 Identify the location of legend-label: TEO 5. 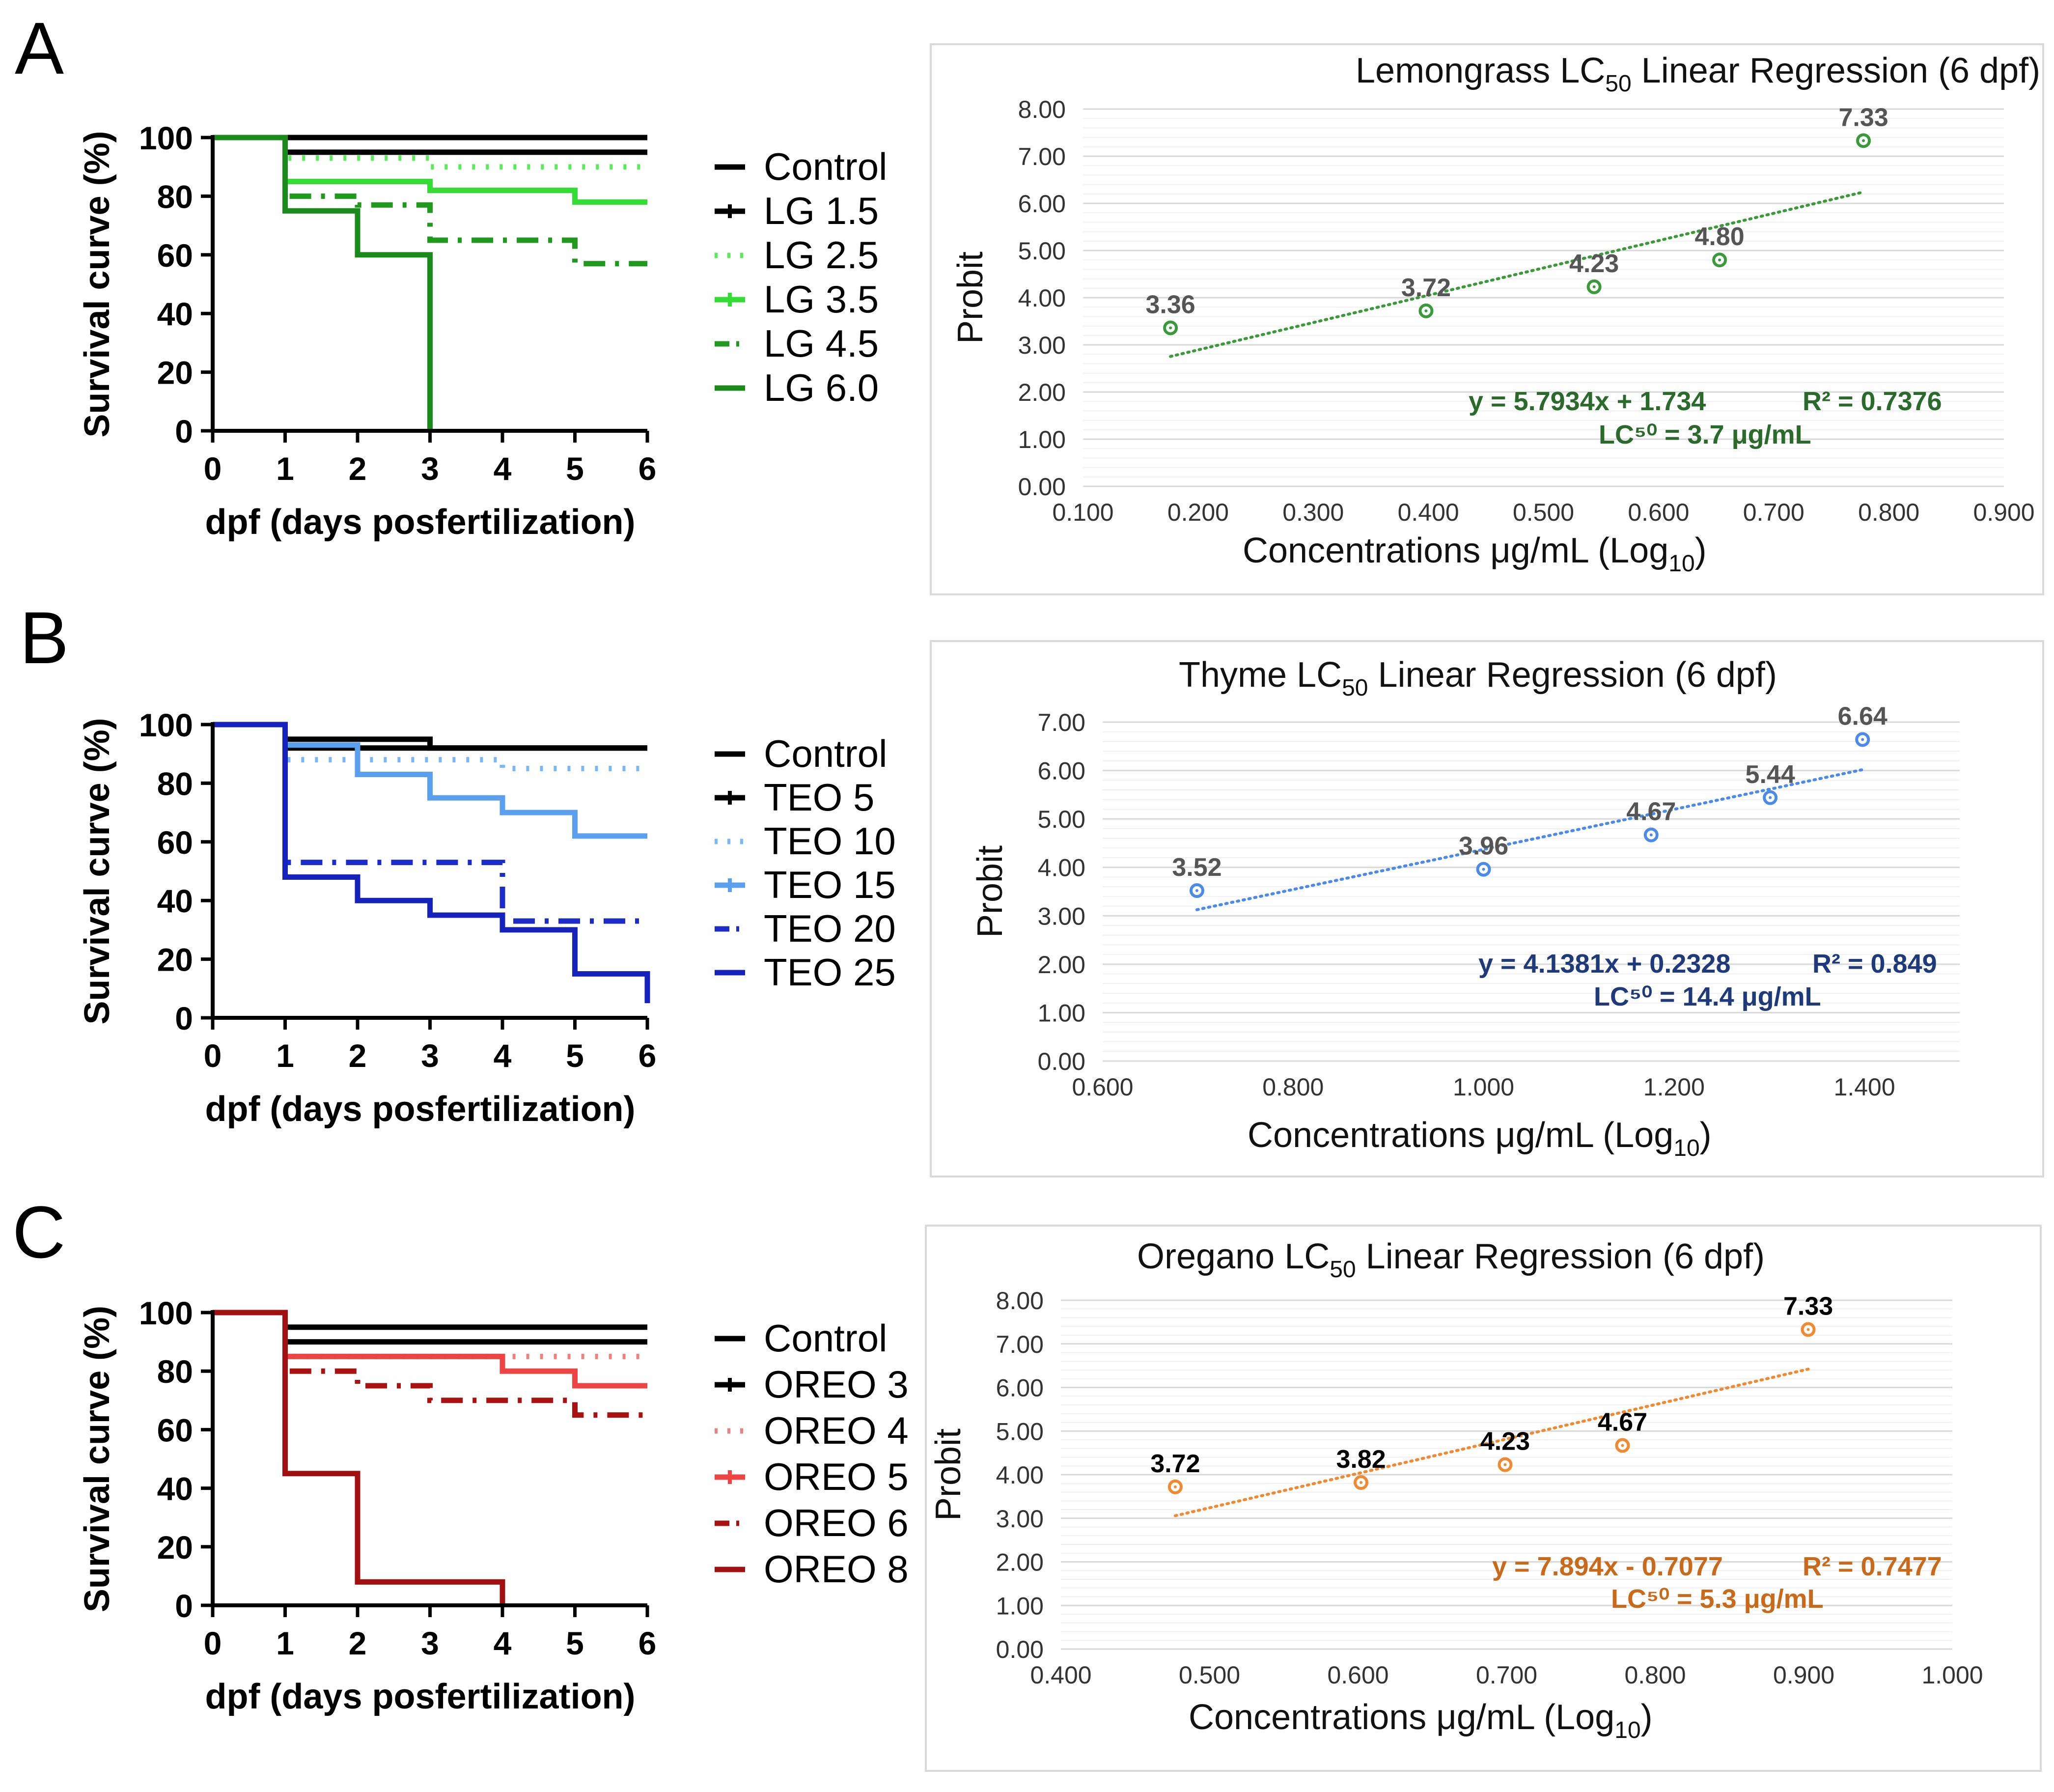
(819, 797).